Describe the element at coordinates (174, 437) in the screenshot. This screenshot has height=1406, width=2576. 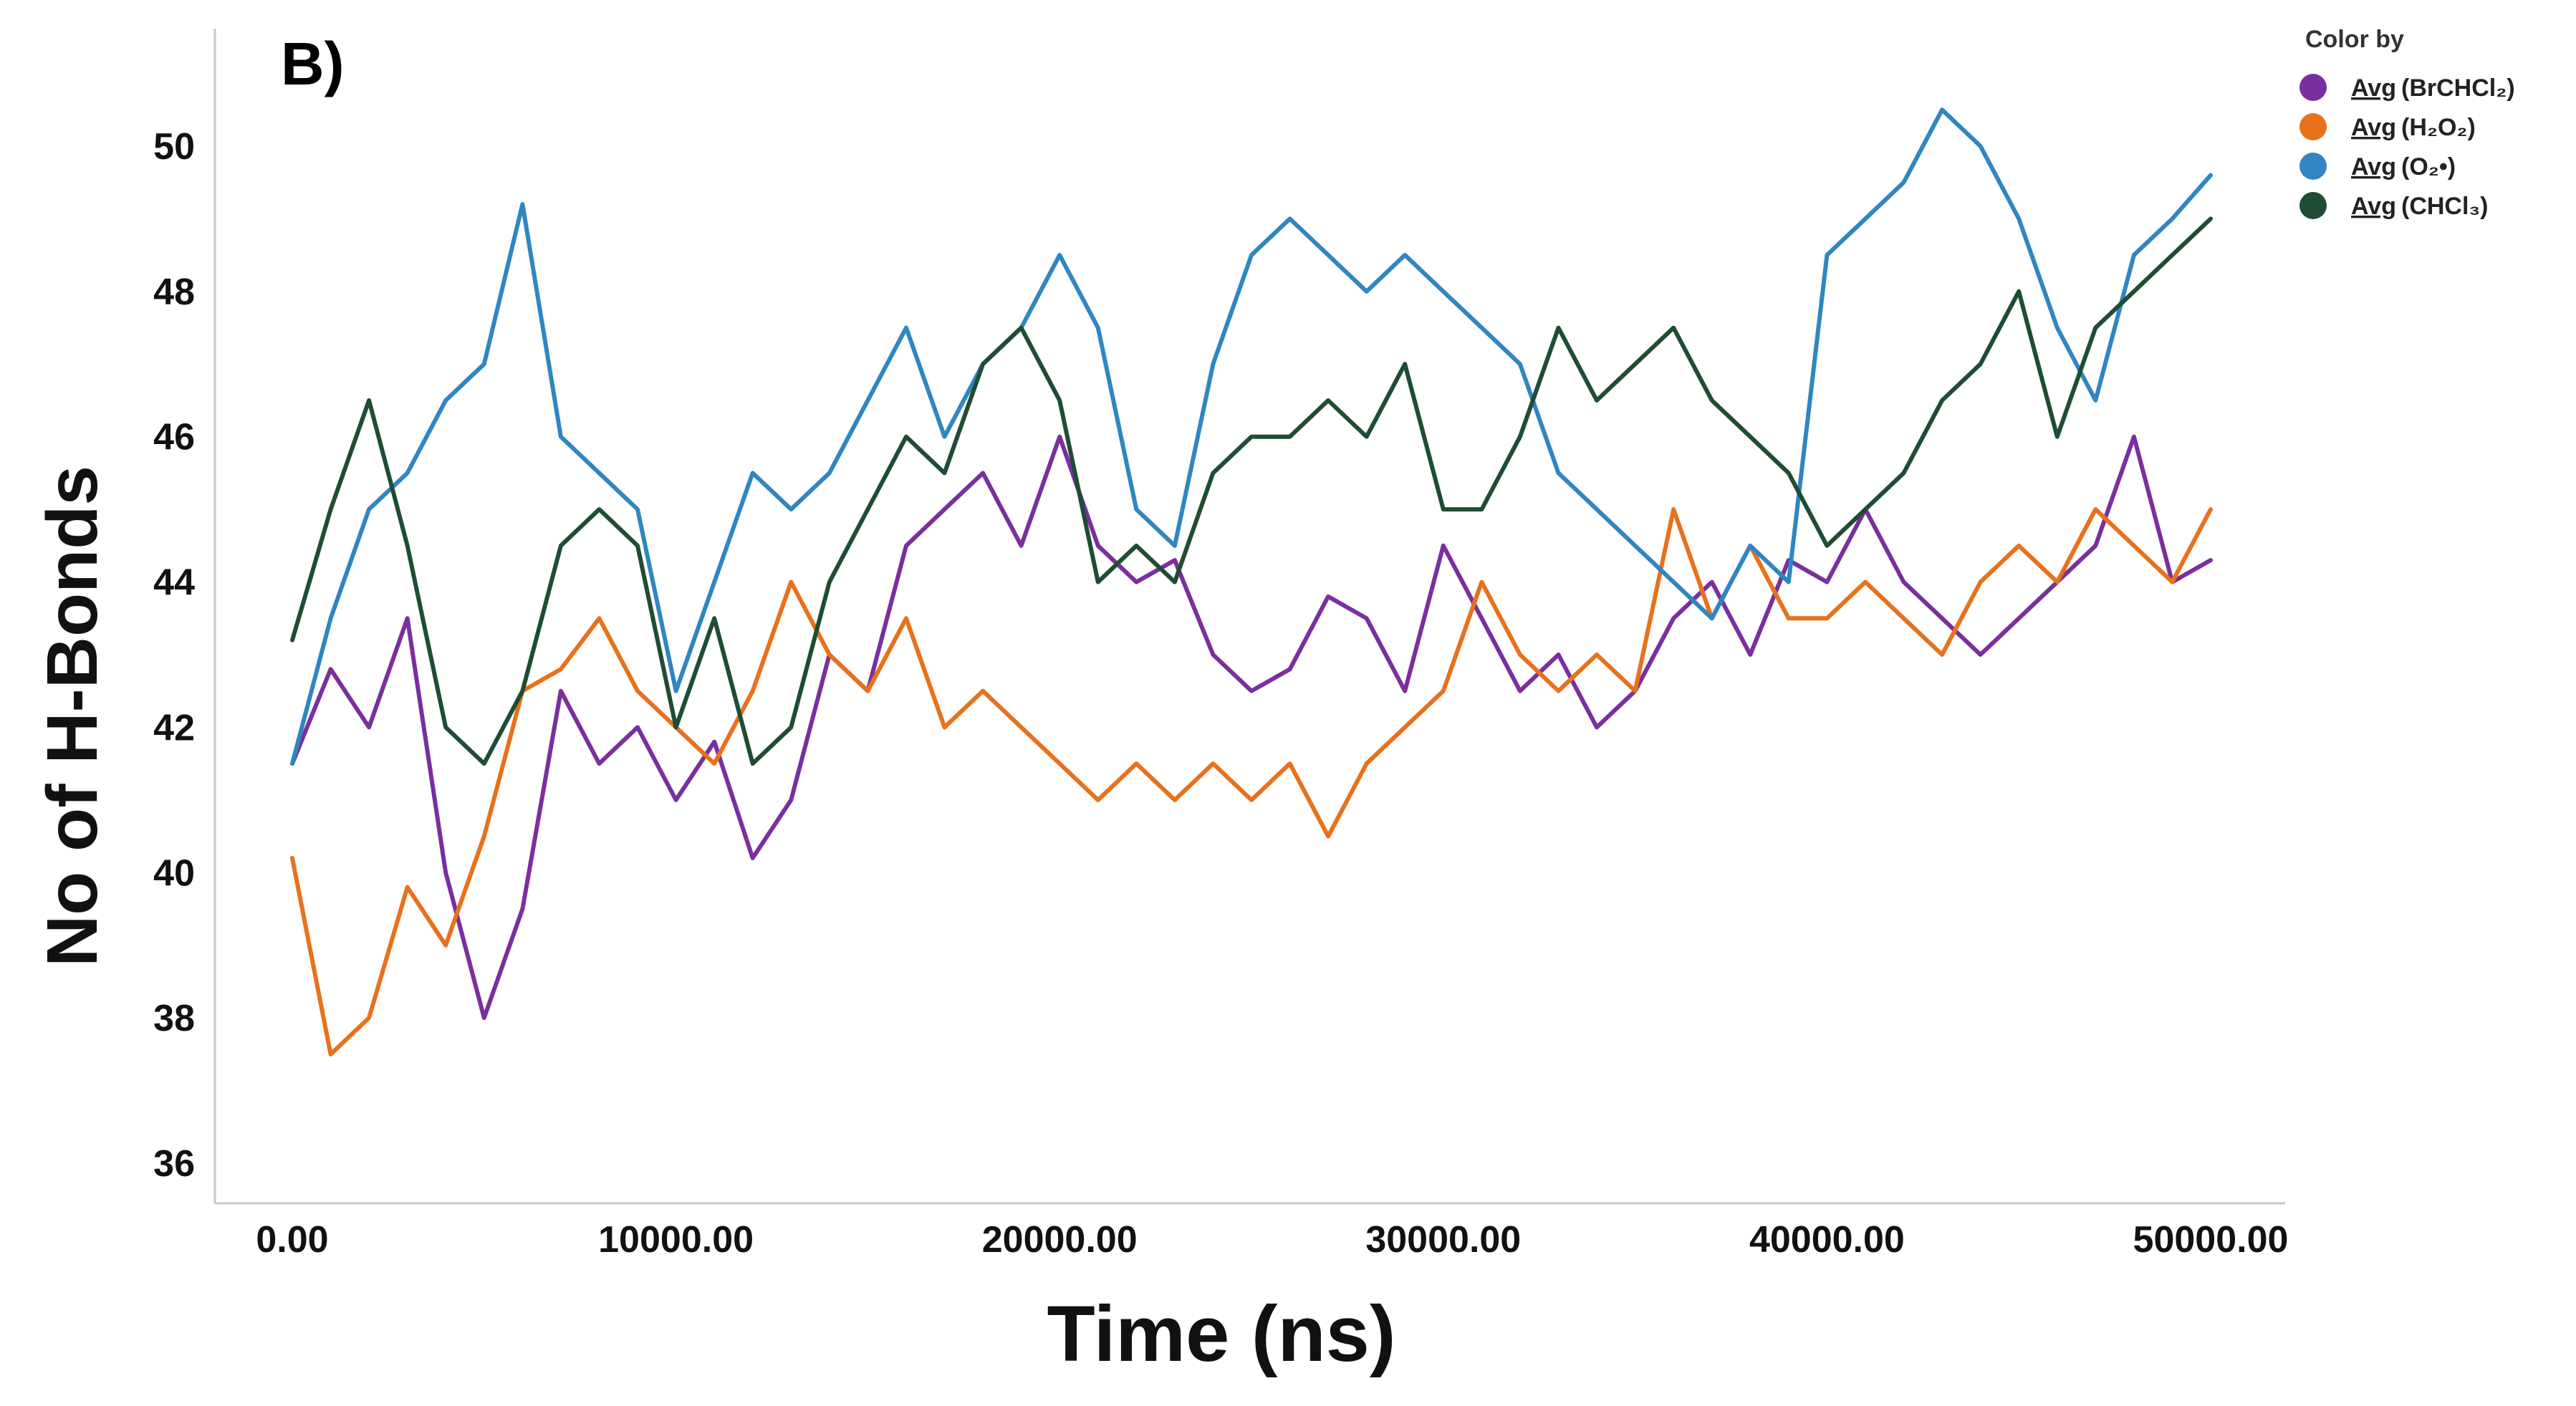
I see `y-tick-label: 46` at that location.